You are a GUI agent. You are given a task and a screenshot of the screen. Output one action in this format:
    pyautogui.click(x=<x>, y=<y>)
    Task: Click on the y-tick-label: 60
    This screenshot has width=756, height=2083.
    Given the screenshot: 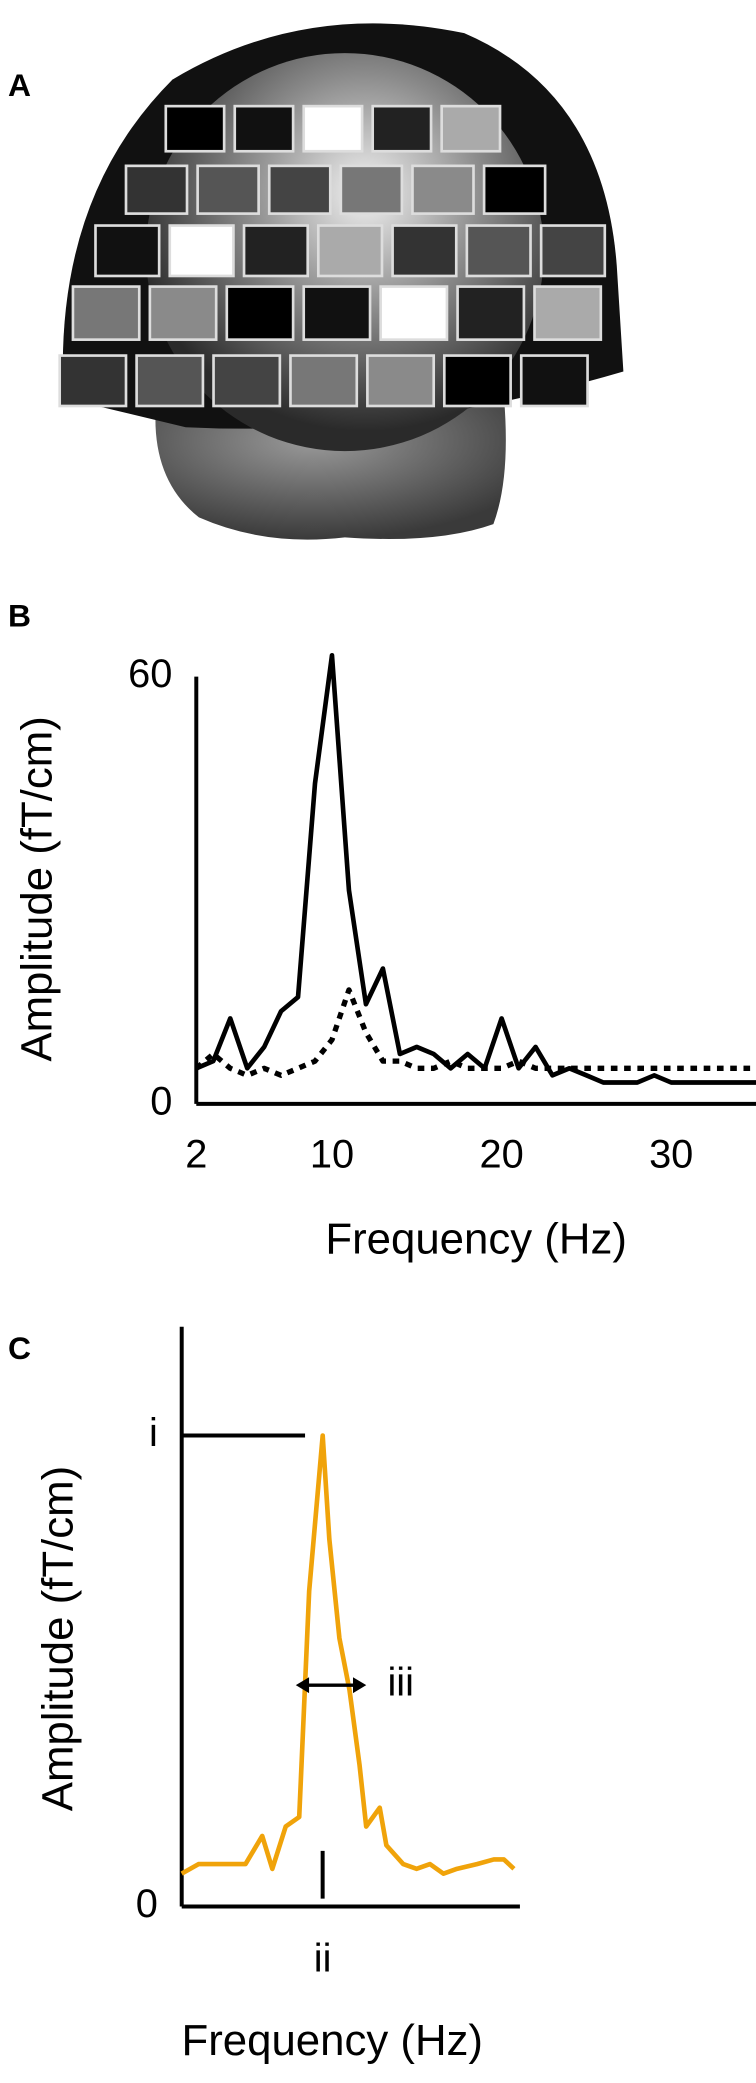 What is the action you would take?
    pyautogui.click(x=150, y=674)
    